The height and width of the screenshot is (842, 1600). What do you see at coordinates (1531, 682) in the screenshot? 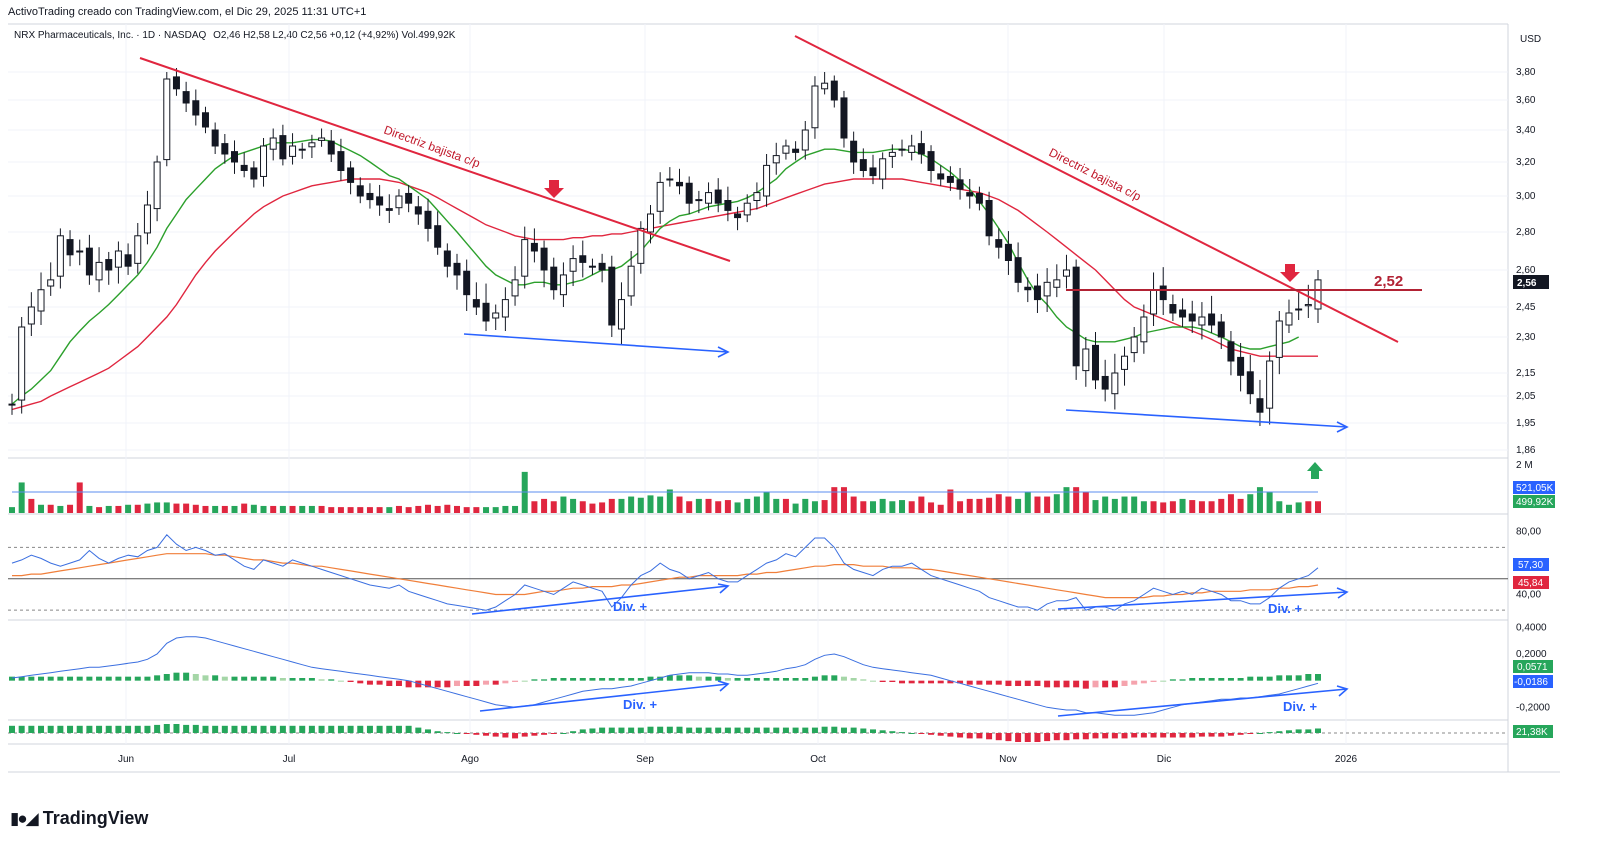
I see `svg-text: -0,0186` at bounding box center [1531, 682].